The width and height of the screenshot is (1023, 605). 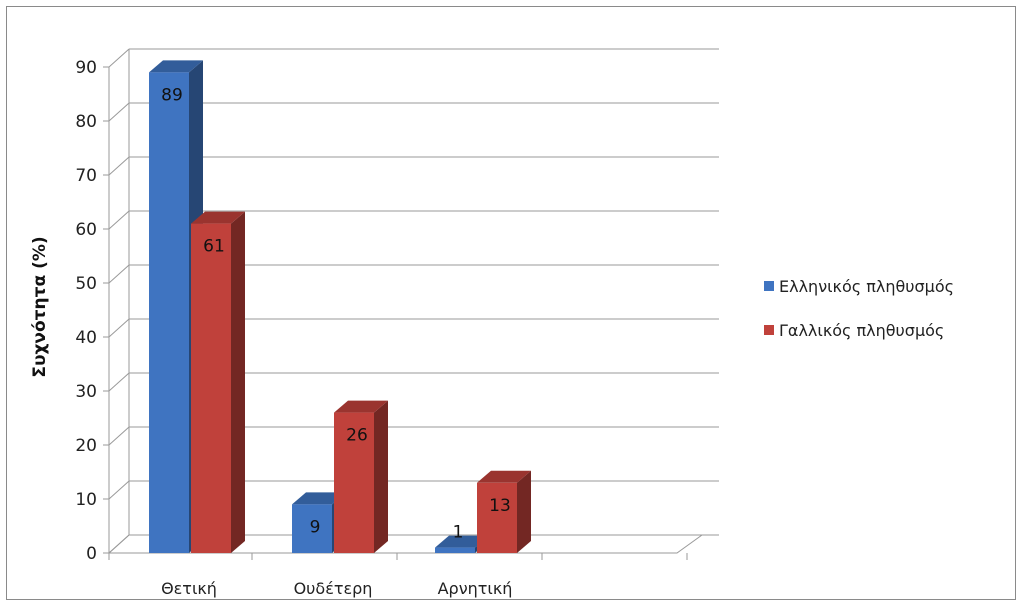 What do you see at coordinates (86, 176) in the screenshot?
I see `y-tick-label: 70` at bounding box center [86, 176].